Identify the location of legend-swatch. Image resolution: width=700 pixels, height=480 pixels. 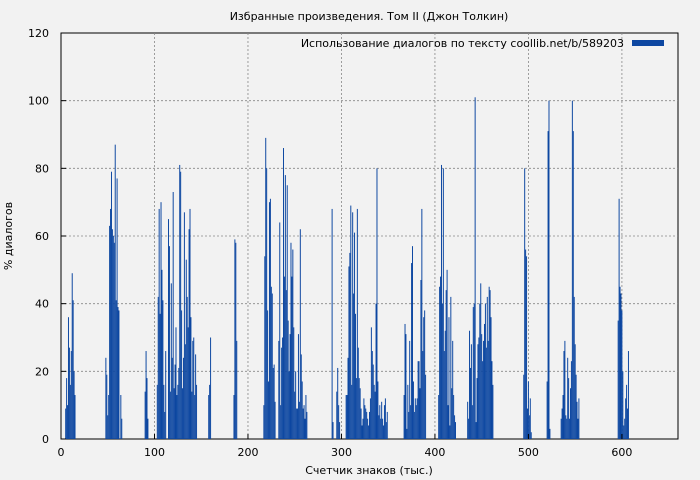
(648, 43).